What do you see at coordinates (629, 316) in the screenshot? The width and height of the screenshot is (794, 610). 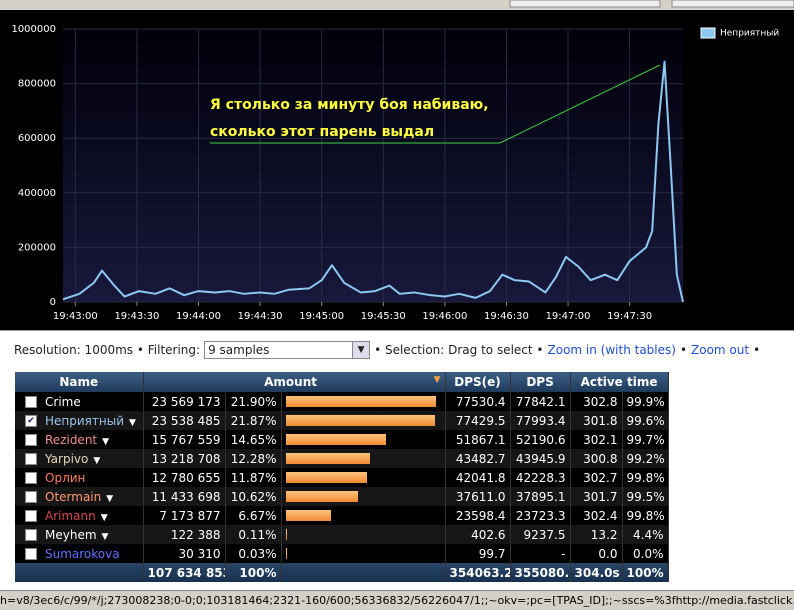 I see `x-tick-label: 19:47:30` at bounding box center [629, 316].